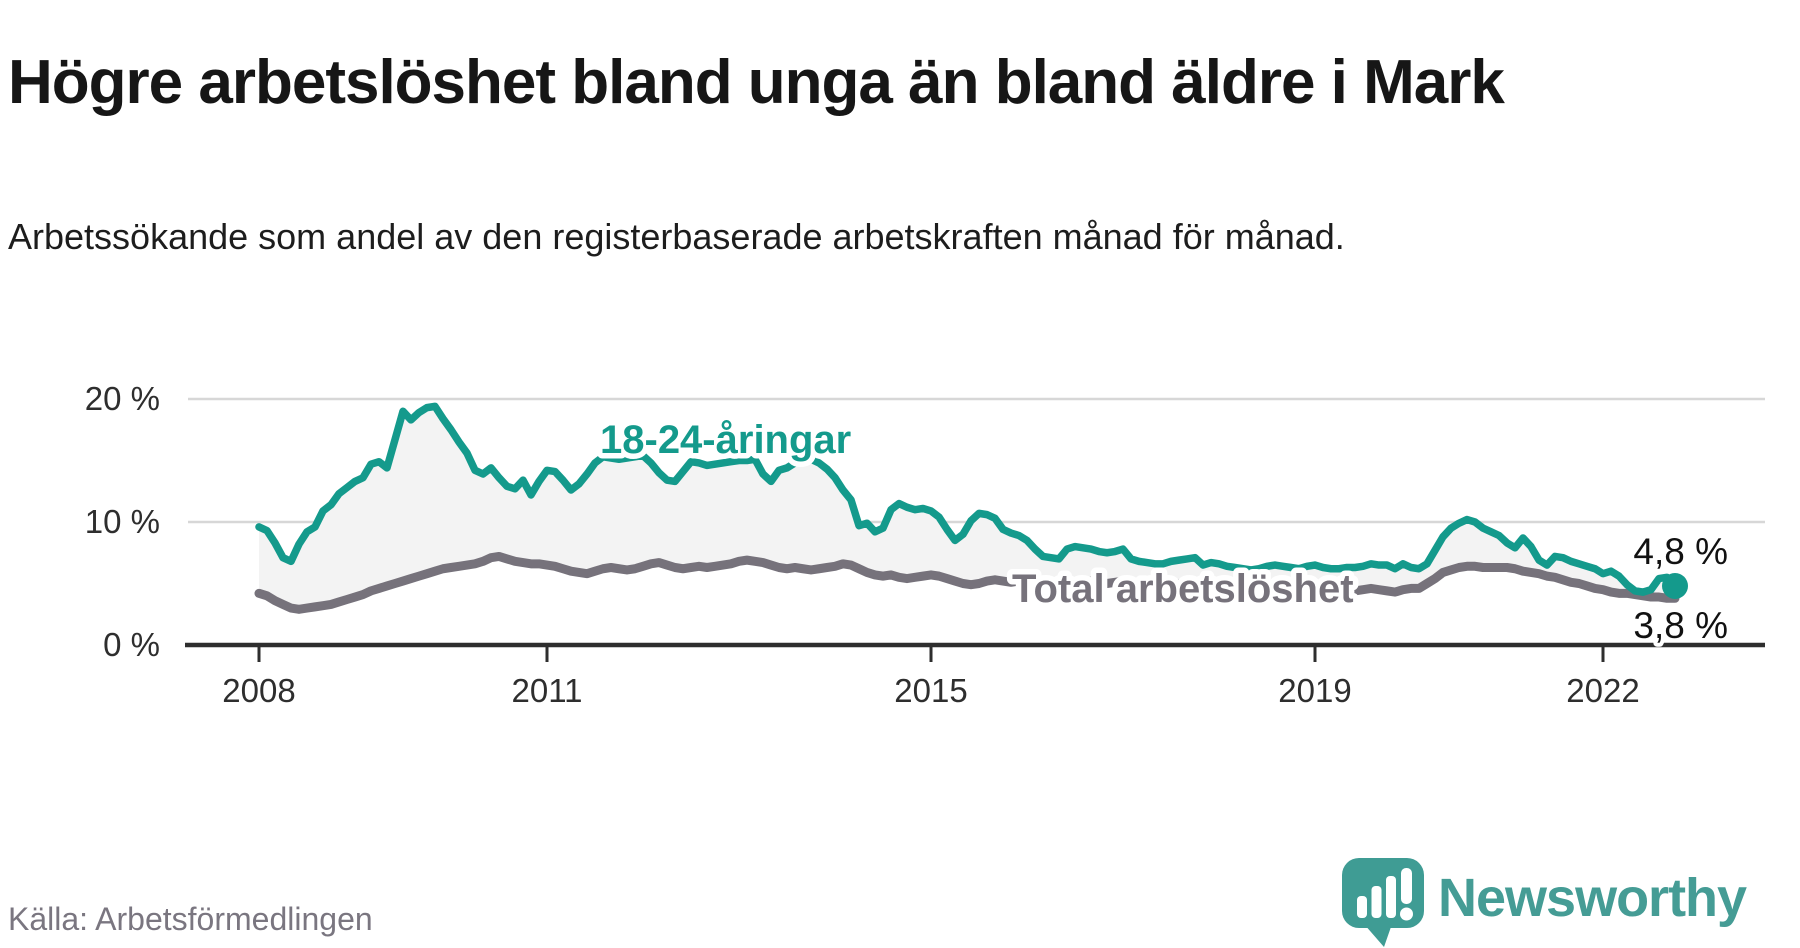 Image resolution: width=1800 pixels, height=948 pixels. I want to click on x-axis-label-2008: 2008, so click(258, 690).